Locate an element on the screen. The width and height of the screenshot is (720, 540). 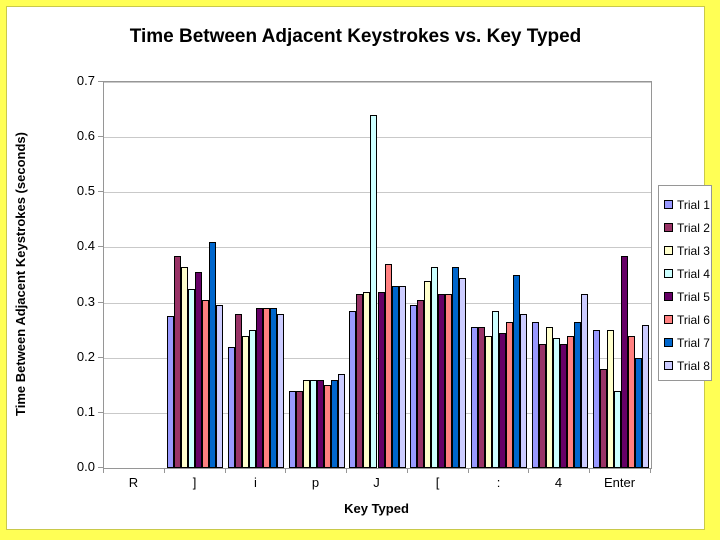
y-tick-label: 0.2 is located at coordinates (85, 356).